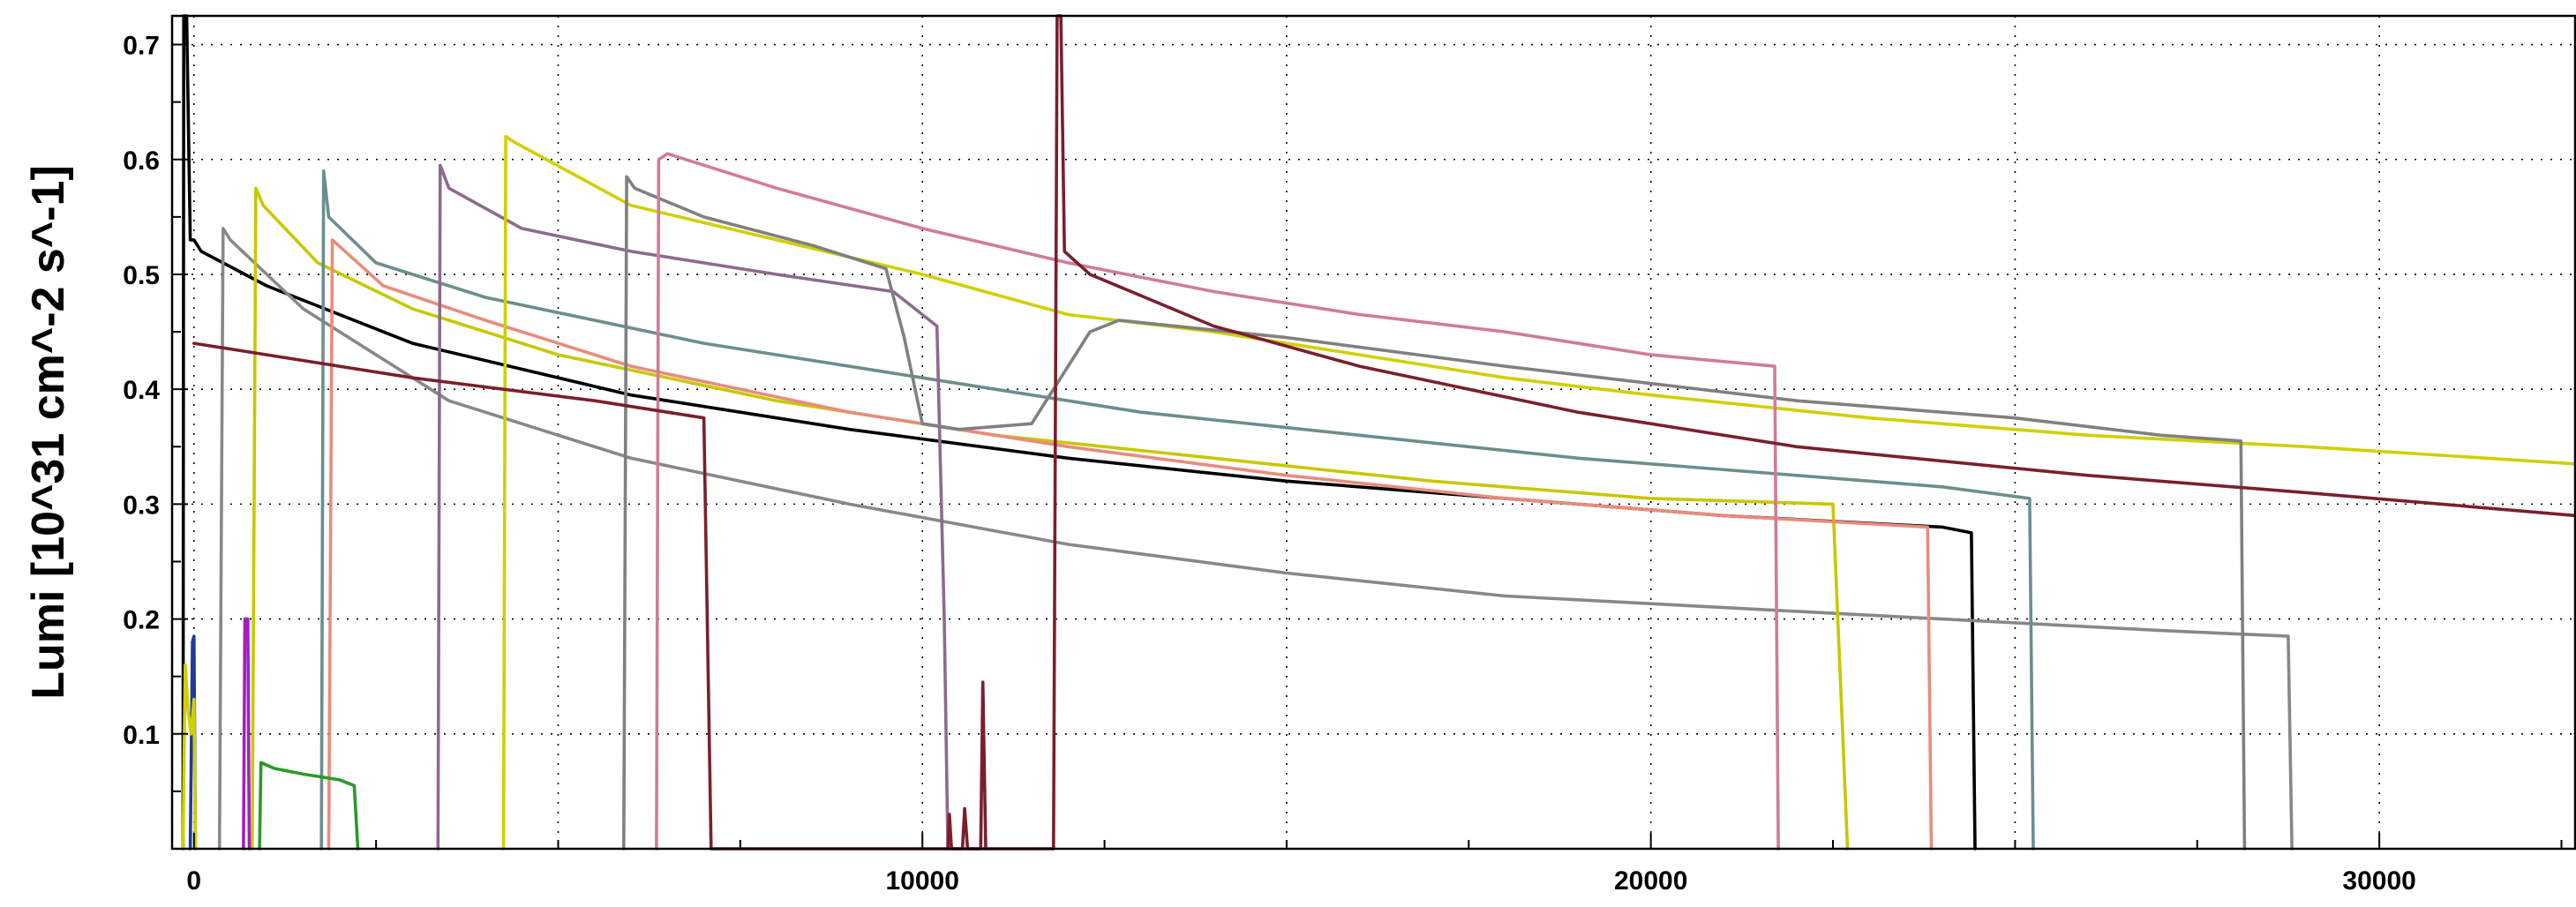  I want to click on y-tick-label: 0.4, so click(141, 390).